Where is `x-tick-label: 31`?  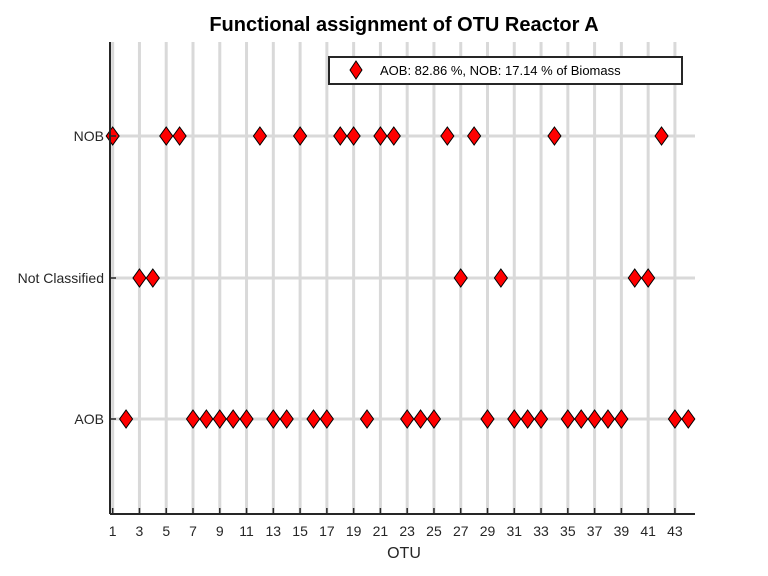 x-tick-label: 31 is located at coordinates (514, 531).